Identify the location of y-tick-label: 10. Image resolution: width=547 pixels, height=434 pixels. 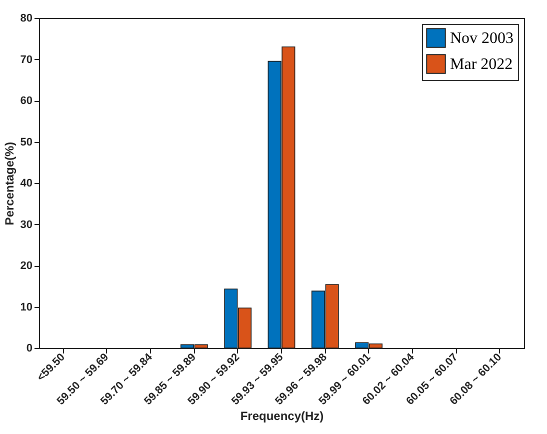
(26, 307).